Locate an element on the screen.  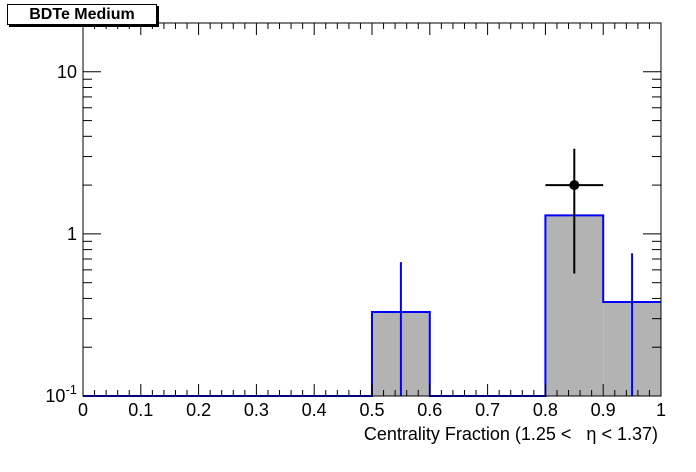
x-tick-label: 1 is located at coordinates (661, 410).